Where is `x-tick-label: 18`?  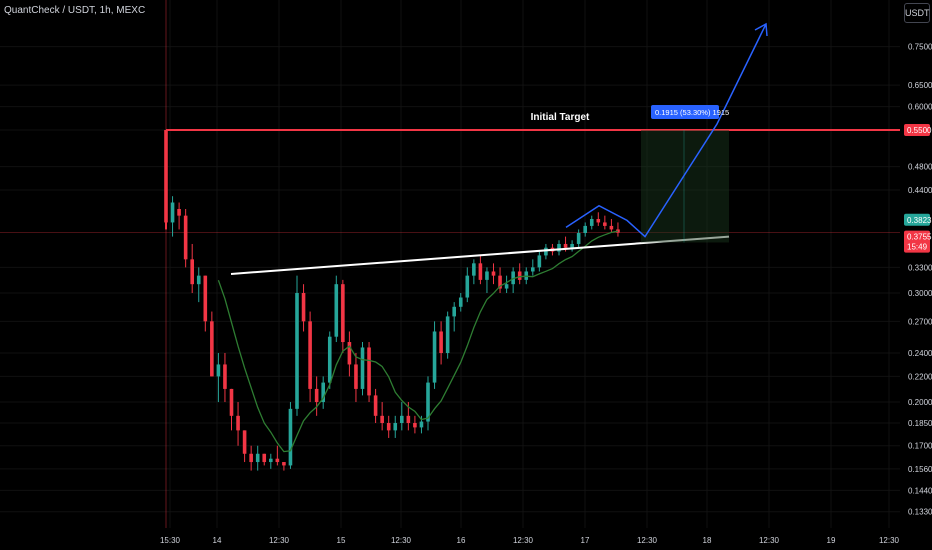
x-tick-label: 18 is located at coordinates (707, 540).